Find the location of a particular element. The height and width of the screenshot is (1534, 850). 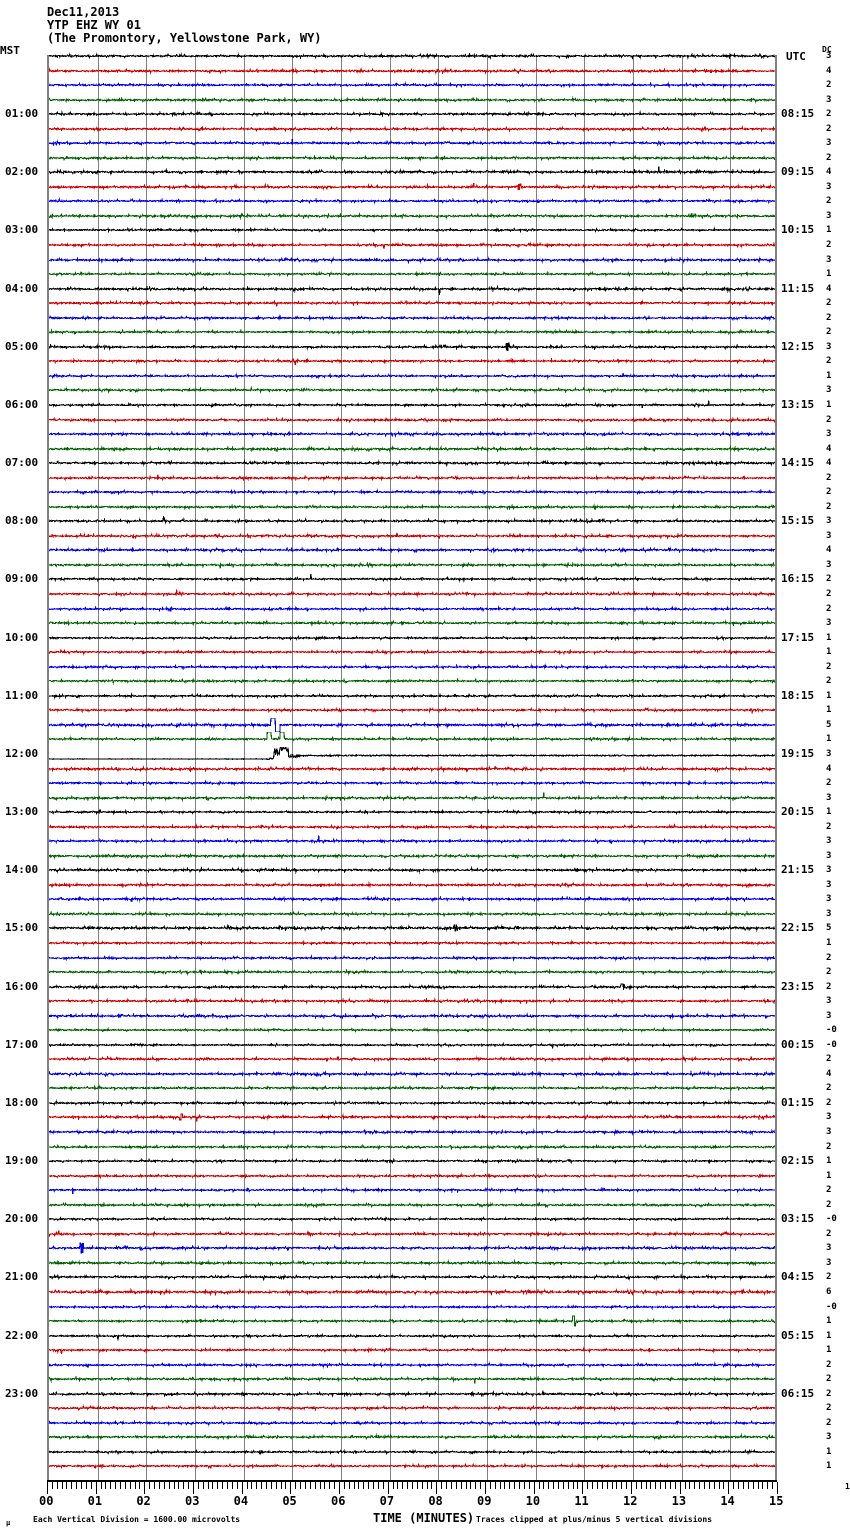

x-tick-label: 05 is located at coordinates (289, 1501).